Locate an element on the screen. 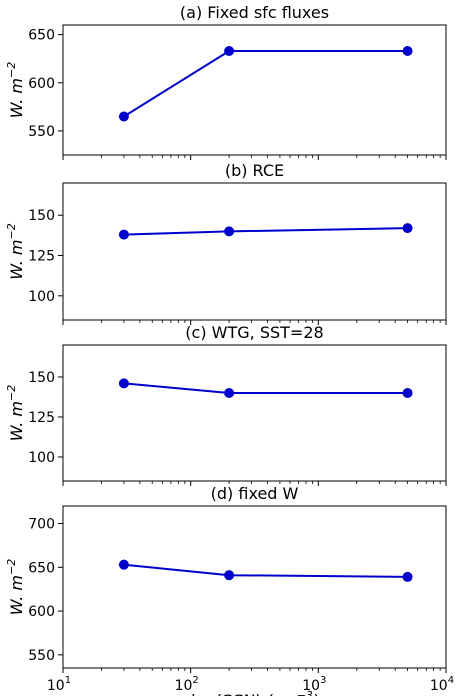 Image resolution: width=474 pixels, height=696 pixels. panel-title: (c) WTG, SST=28 is located at coordinates (254, 332).